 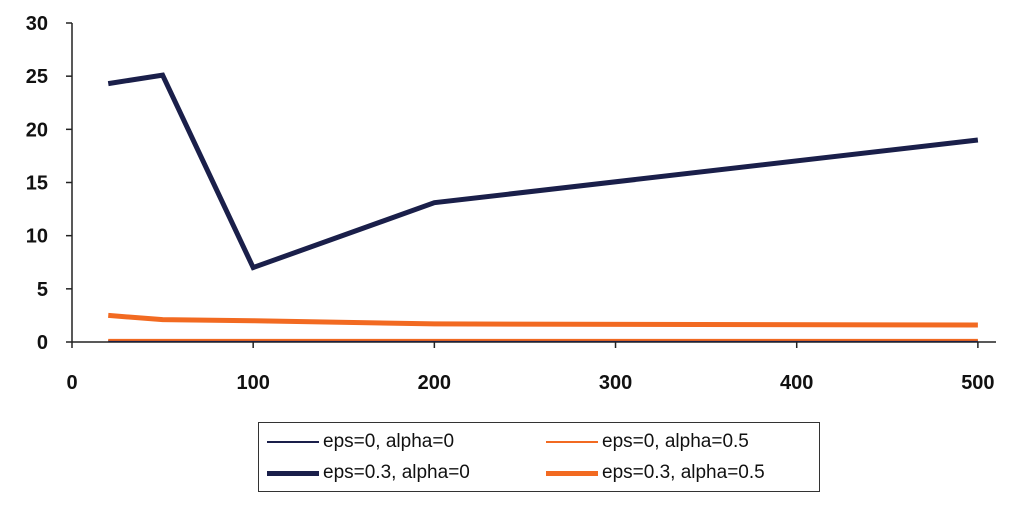 I want to click on y-tick-label: 5, so click(x=42, y=290).